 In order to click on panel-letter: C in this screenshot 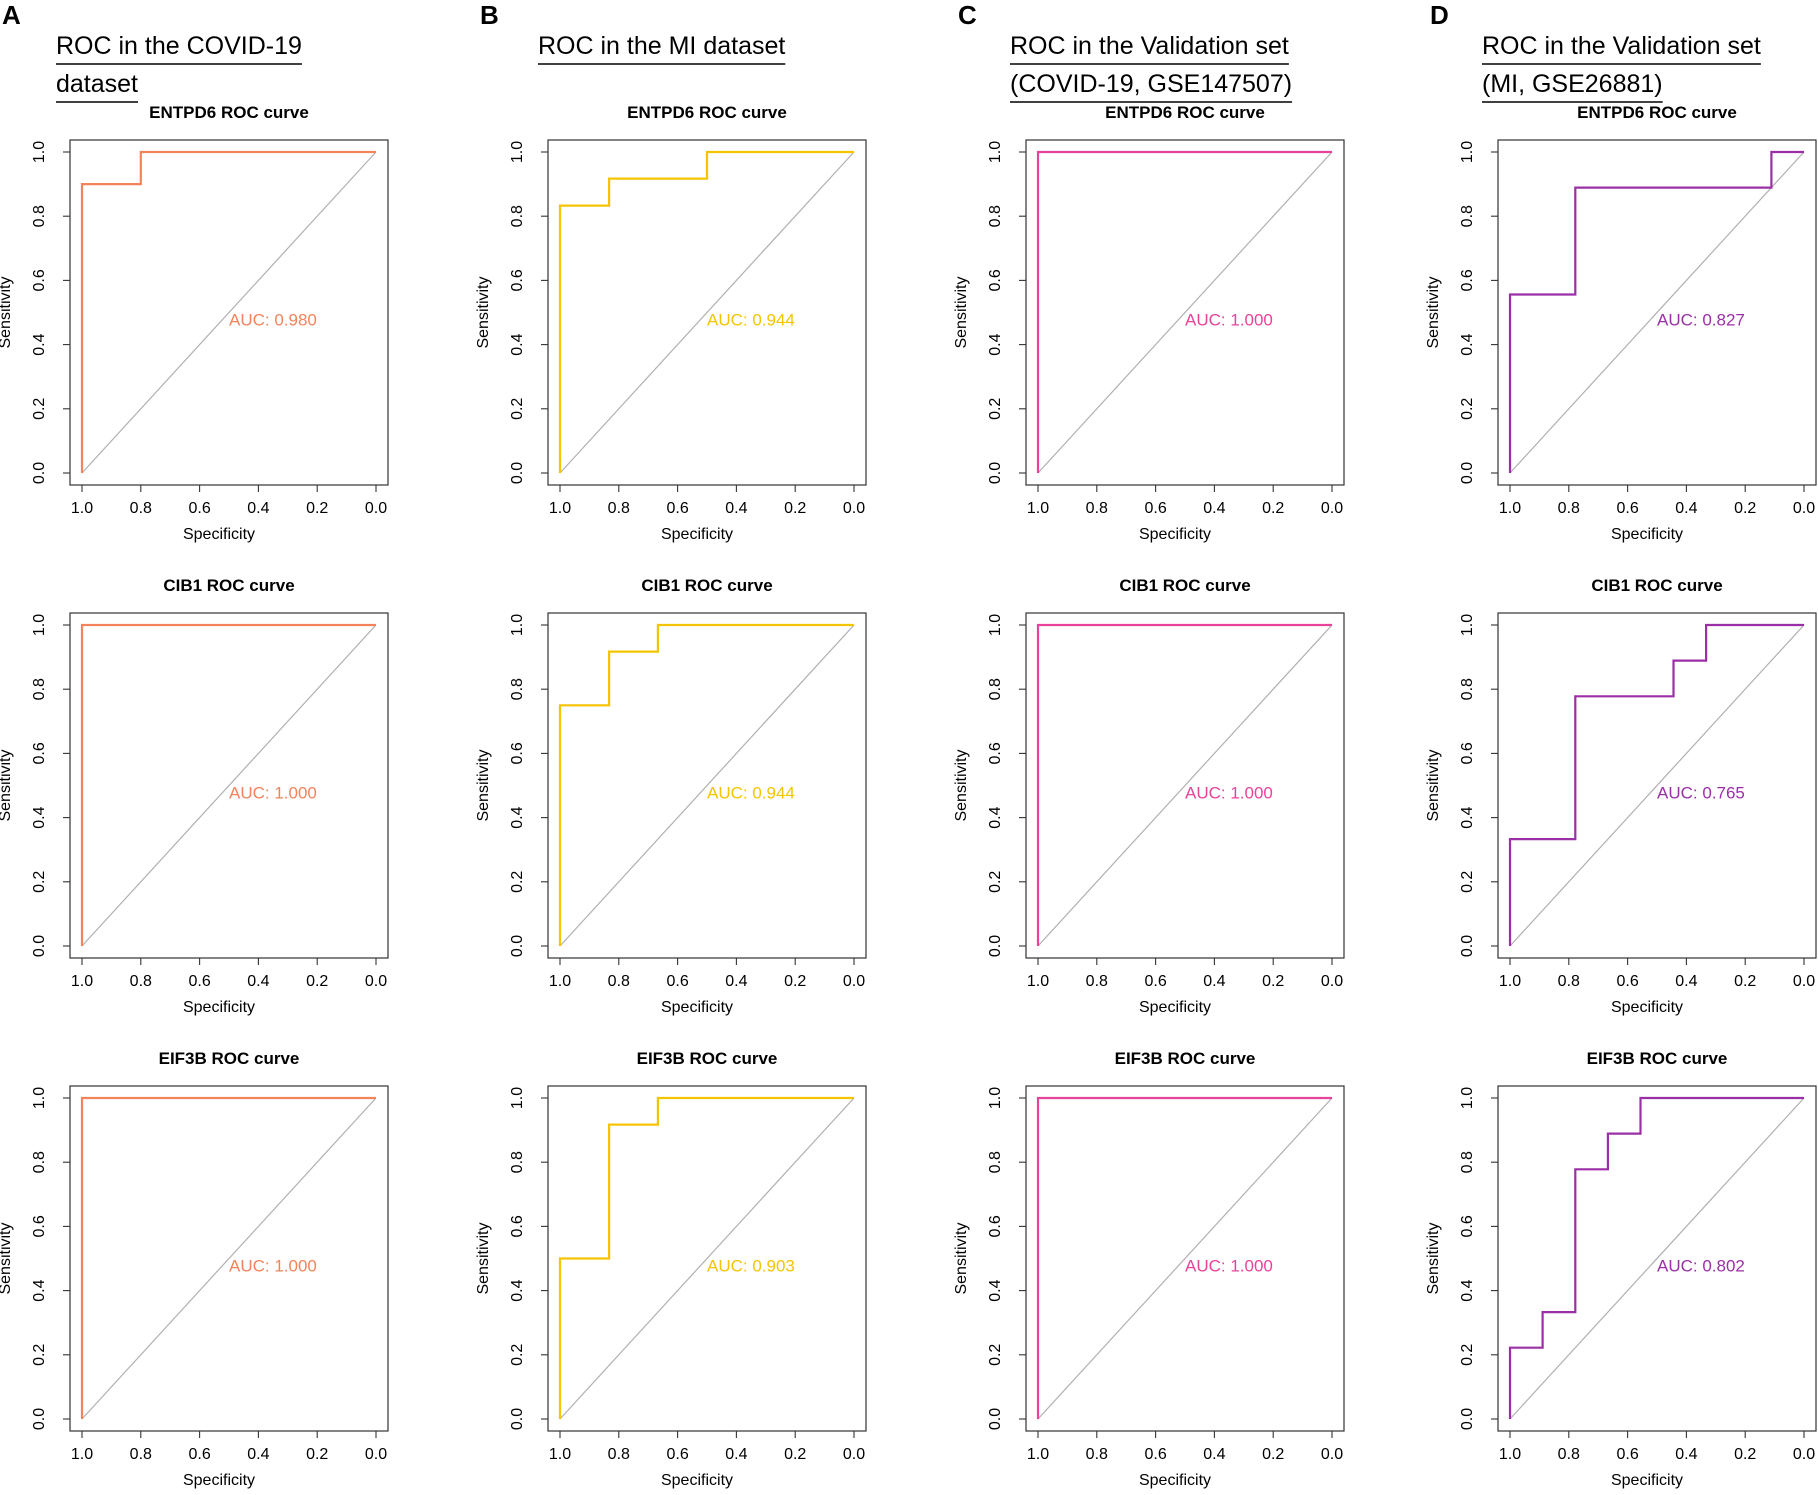, I will do `click(967, 15)`.